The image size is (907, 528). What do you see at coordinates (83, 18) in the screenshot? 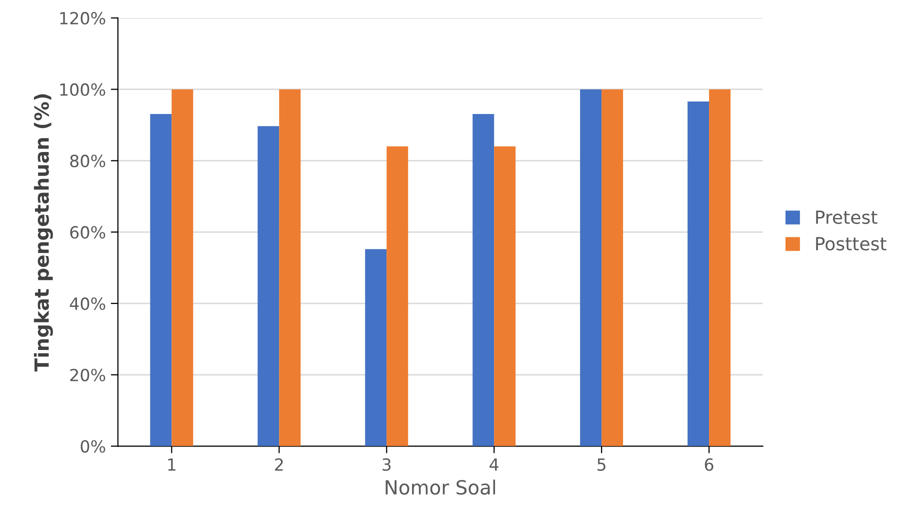
I see `y-tick-label: 120%` at bounding box center [83, 18].